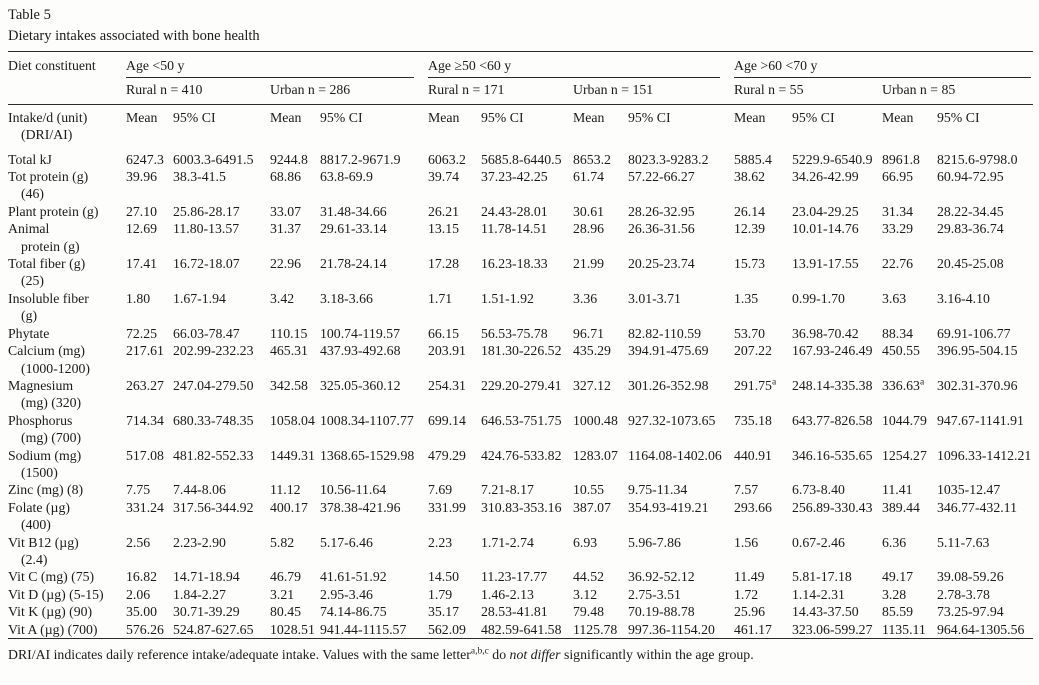 The width and height of the screenshot is (1039, 685). What do you see at coordinates (353, 577) in the screenshot?
I see `ci-value: 41.61-51.92` at bounding box center [353, 577].